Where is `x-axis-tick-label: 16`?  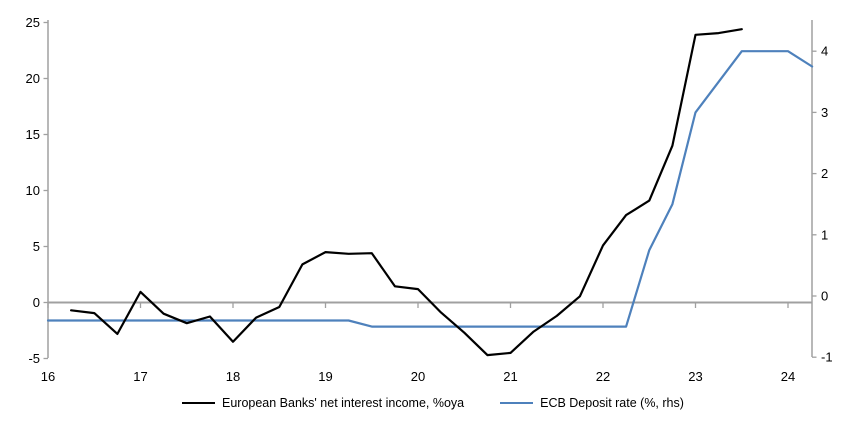
x-axis-tick-label: 16 is located at coordinates (48, 376).